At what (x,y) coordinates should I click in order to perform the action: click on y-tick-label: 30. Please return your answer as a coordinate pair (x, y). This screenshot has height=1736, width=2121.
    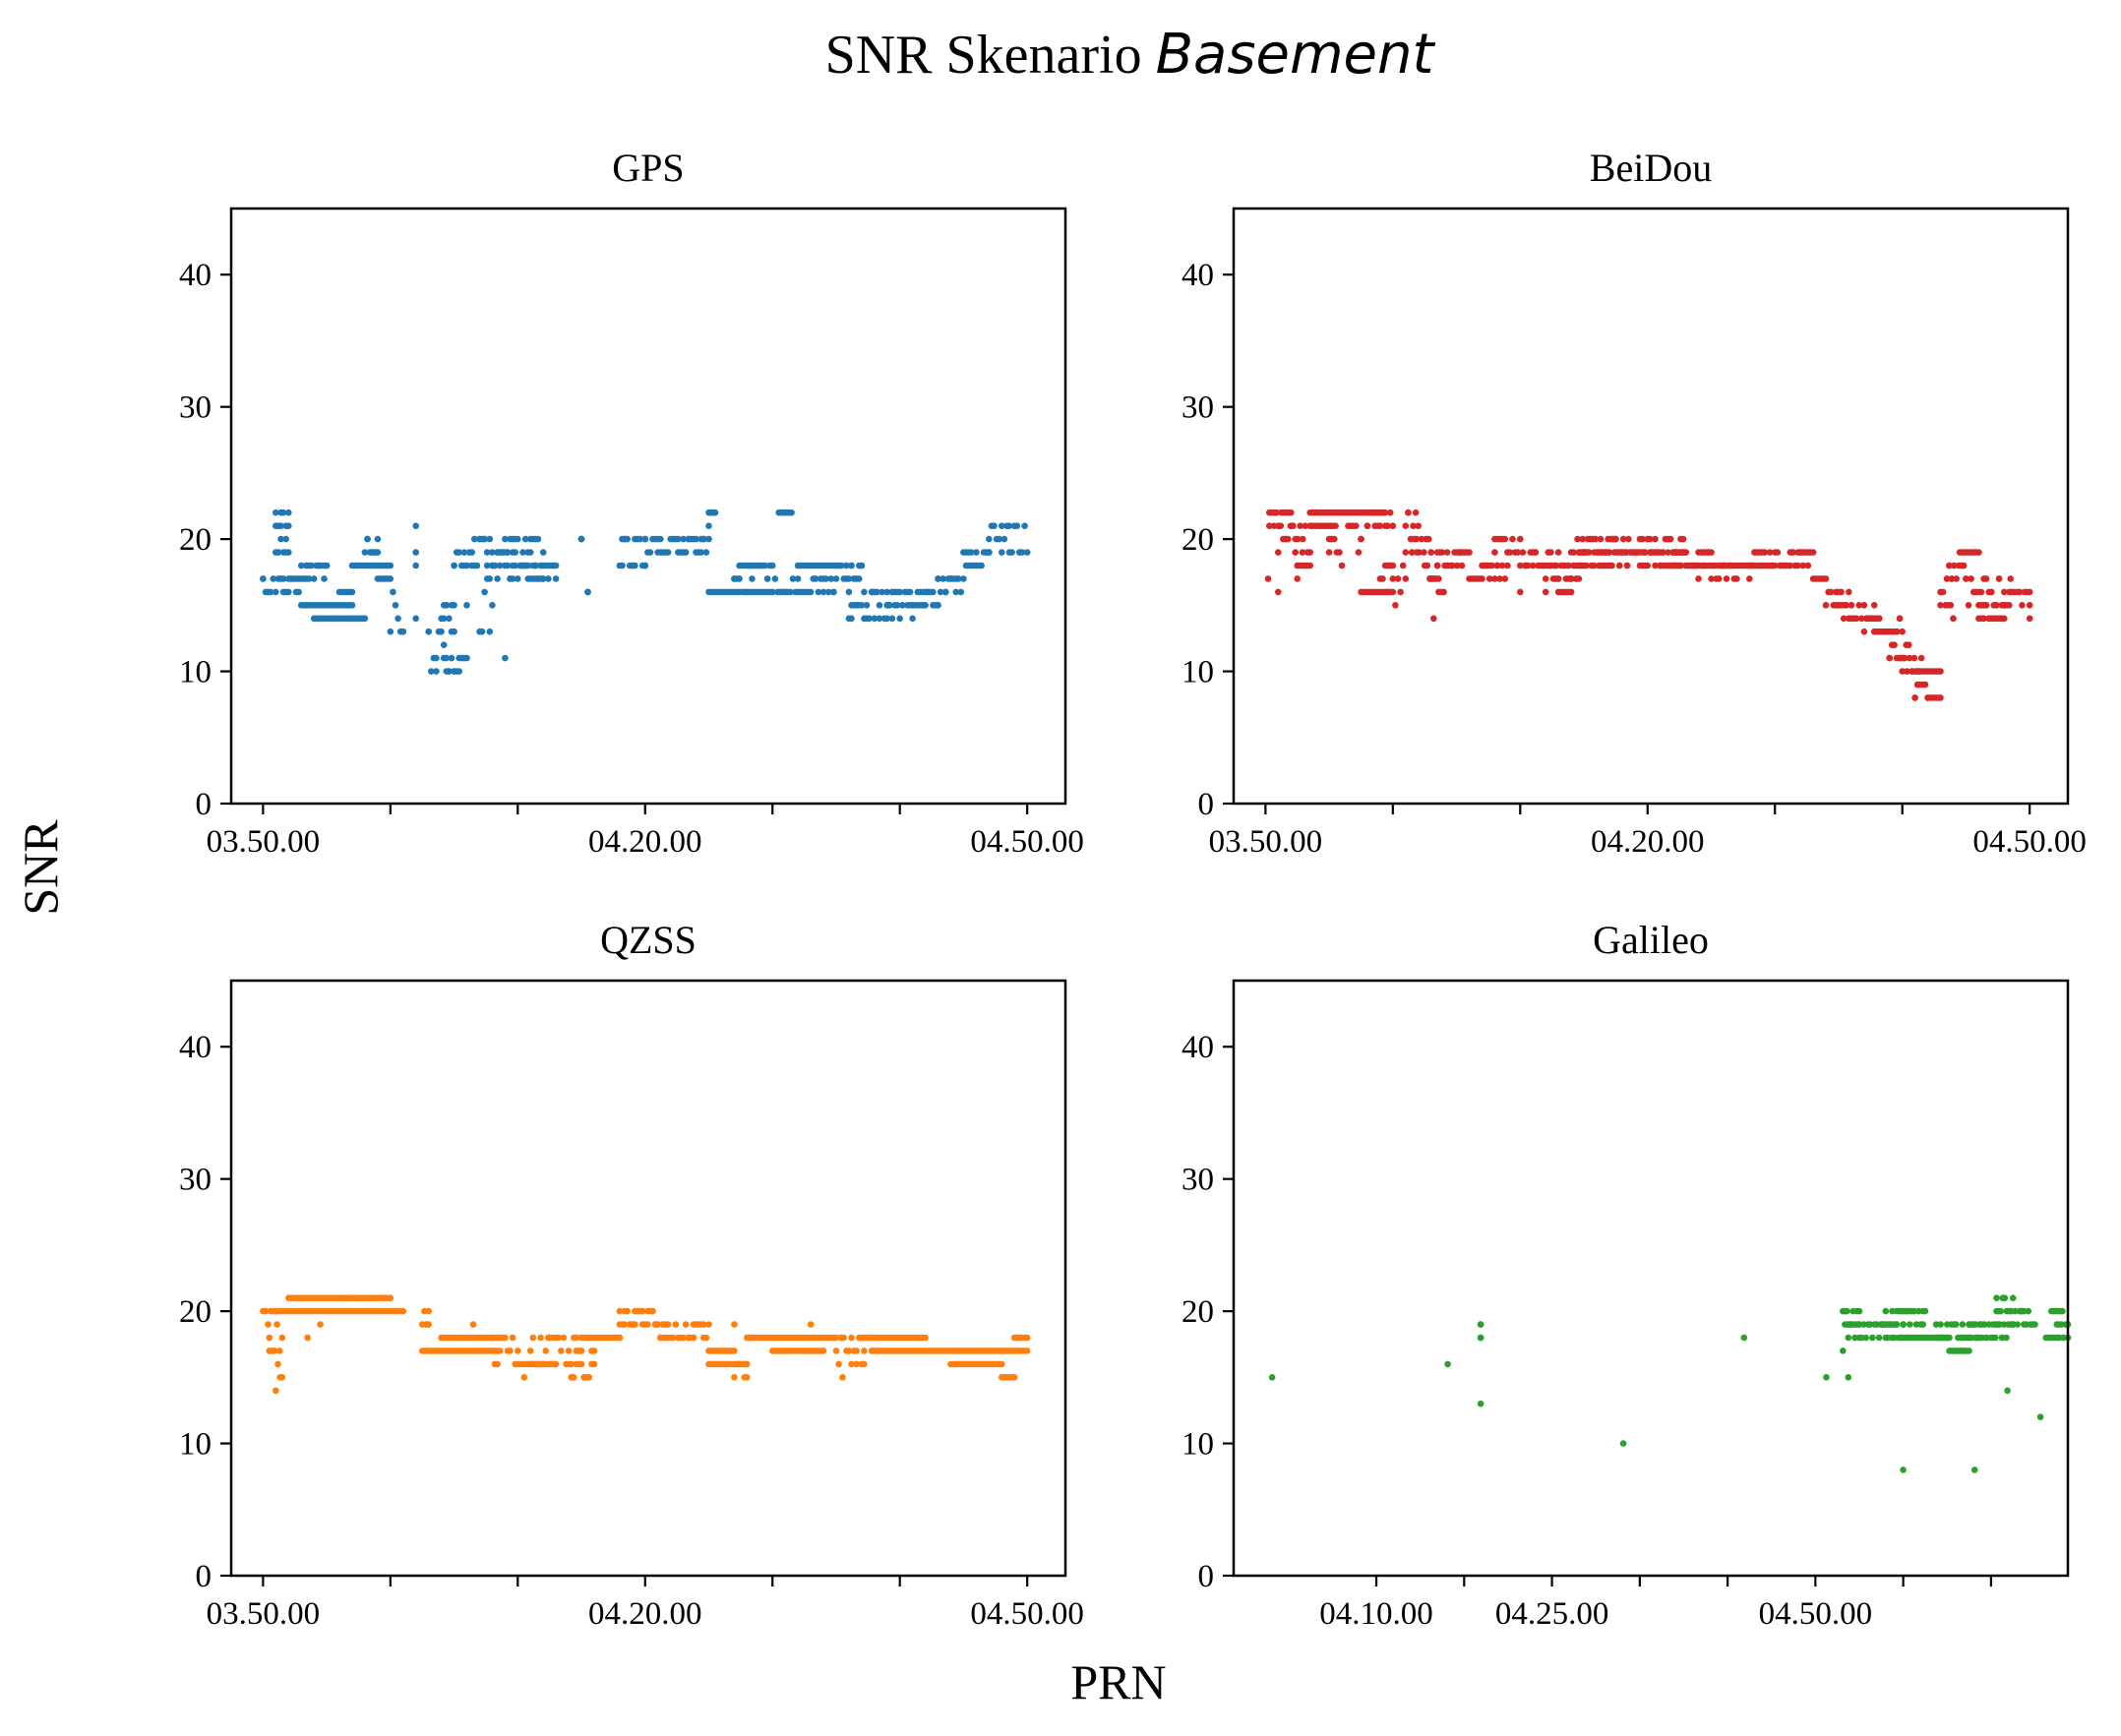
    Looking at the image, I should click on (1198, 408).